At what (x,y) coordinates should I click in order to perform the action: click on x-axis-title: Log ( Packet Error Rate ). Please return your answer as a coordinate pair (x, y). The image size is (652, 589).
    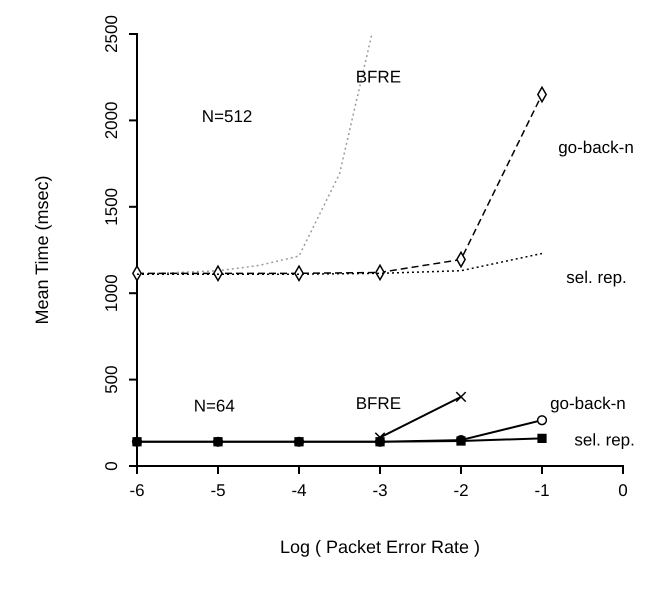
    Looking at the image, I should click on (380, 547).